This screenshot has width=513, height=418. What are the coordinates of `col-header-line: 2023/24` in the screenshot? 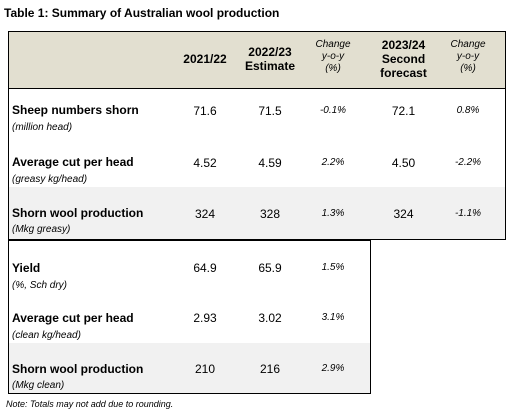 It's located at (403, 45).